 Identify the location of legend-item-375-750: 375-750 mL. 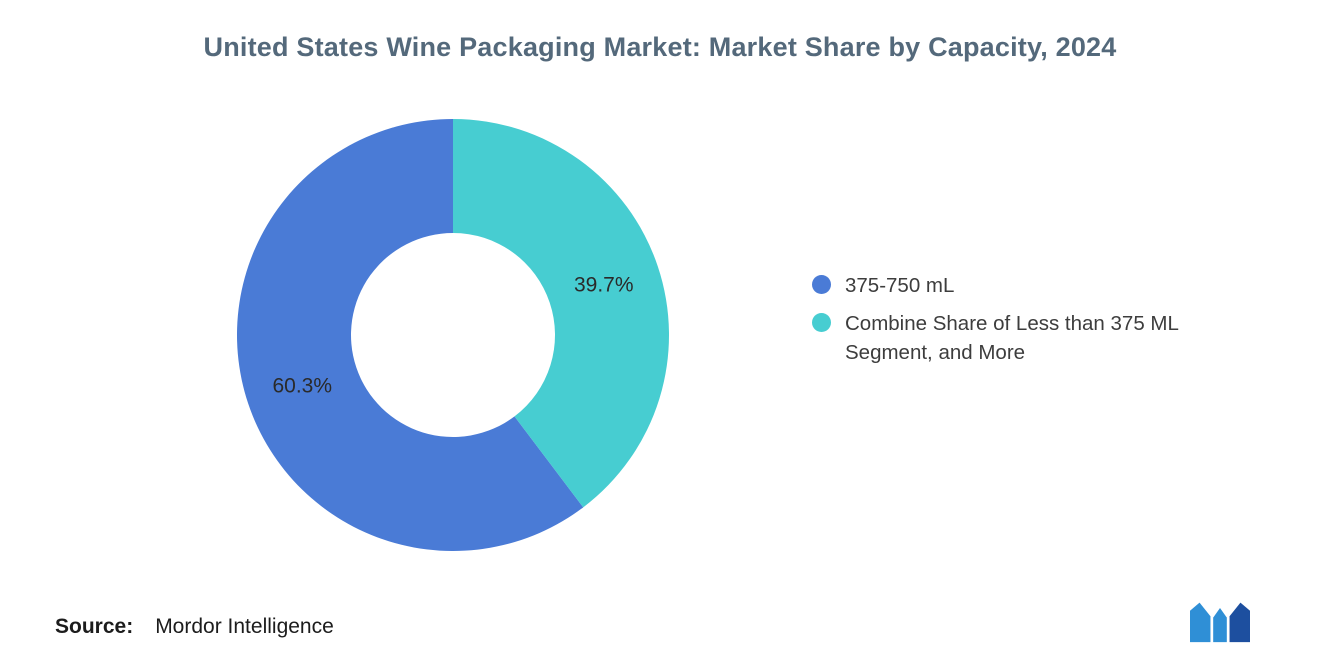
(1014, 286).